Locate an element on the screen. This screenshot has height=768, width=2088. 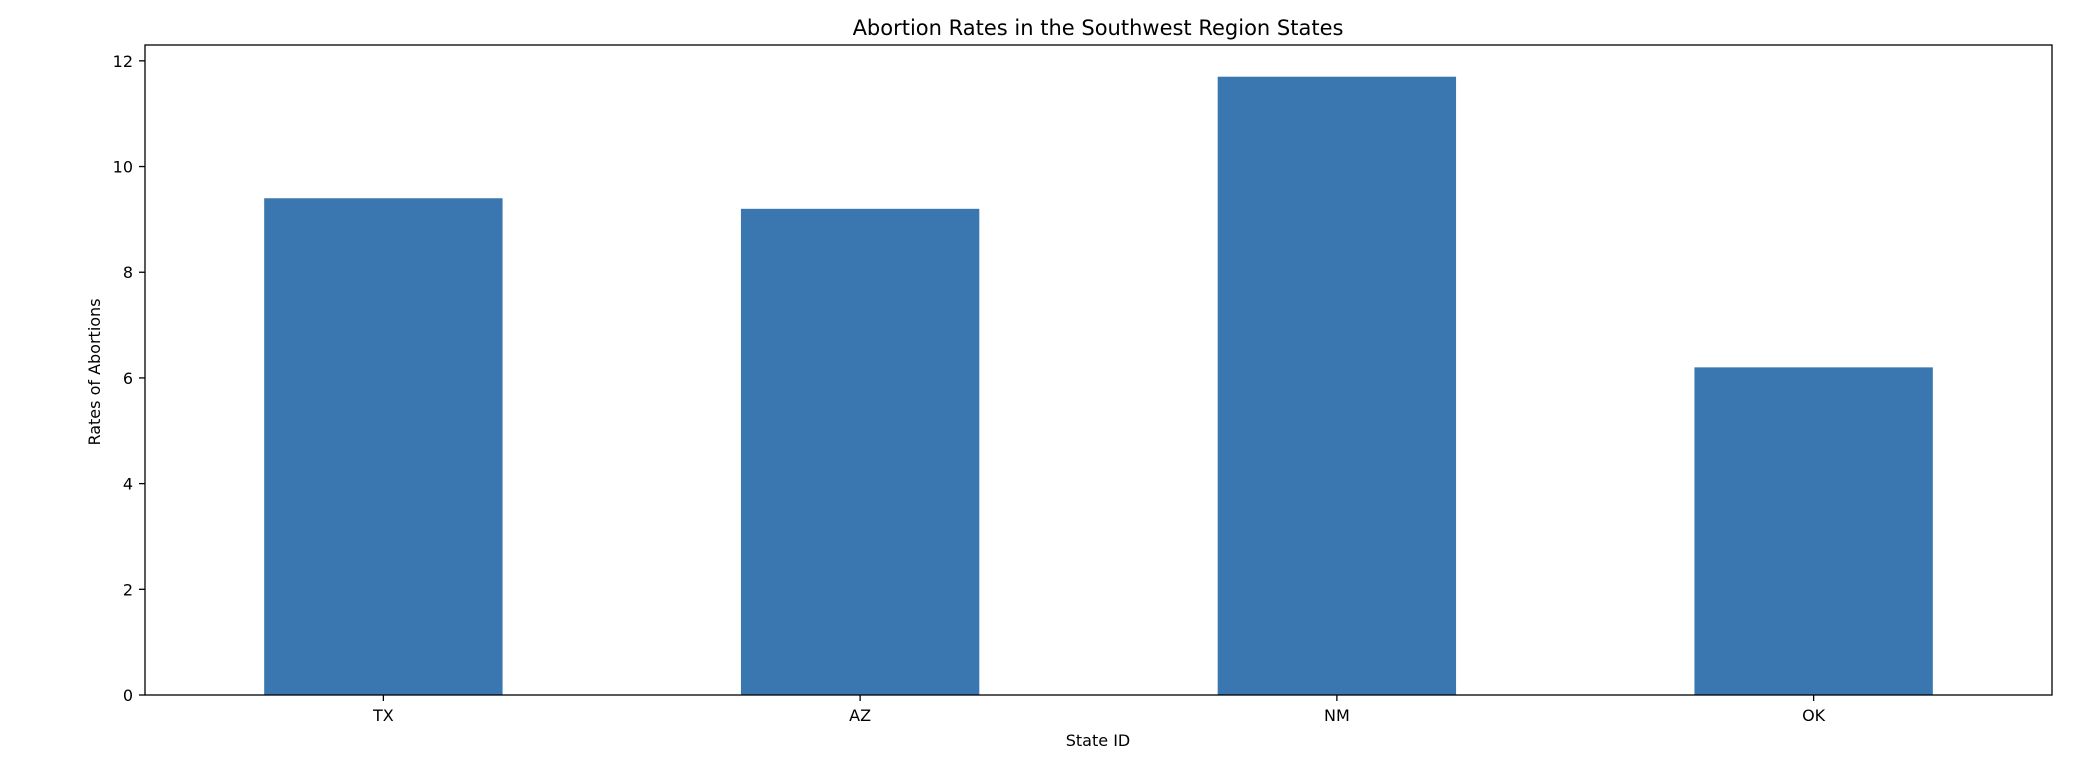
y-tick-label: 2 is located at coordinates (128, 589).